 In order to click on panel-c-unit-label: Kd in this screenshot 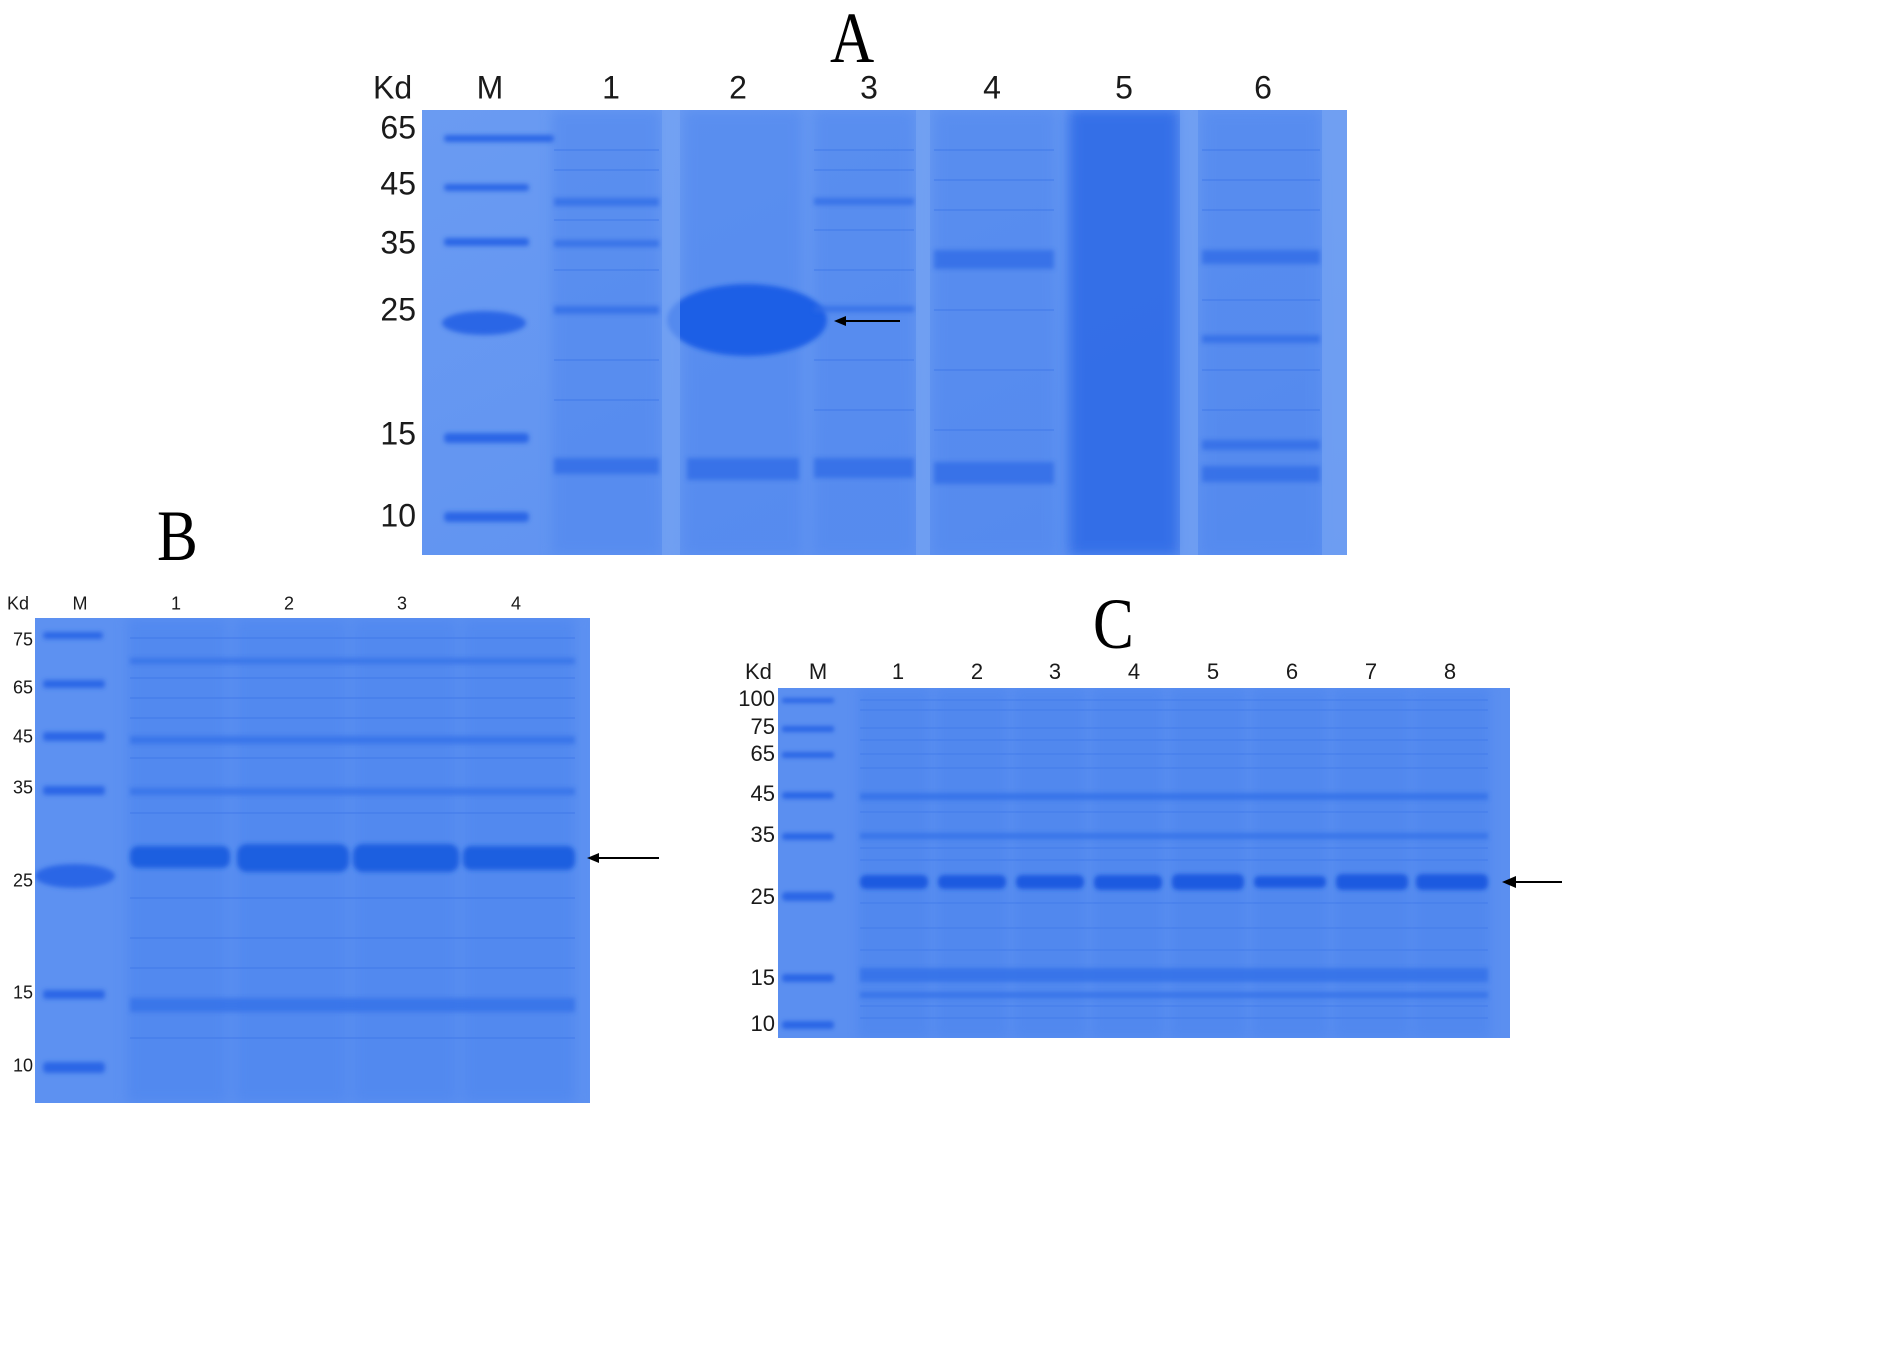, I will do `click(758, 671)`.